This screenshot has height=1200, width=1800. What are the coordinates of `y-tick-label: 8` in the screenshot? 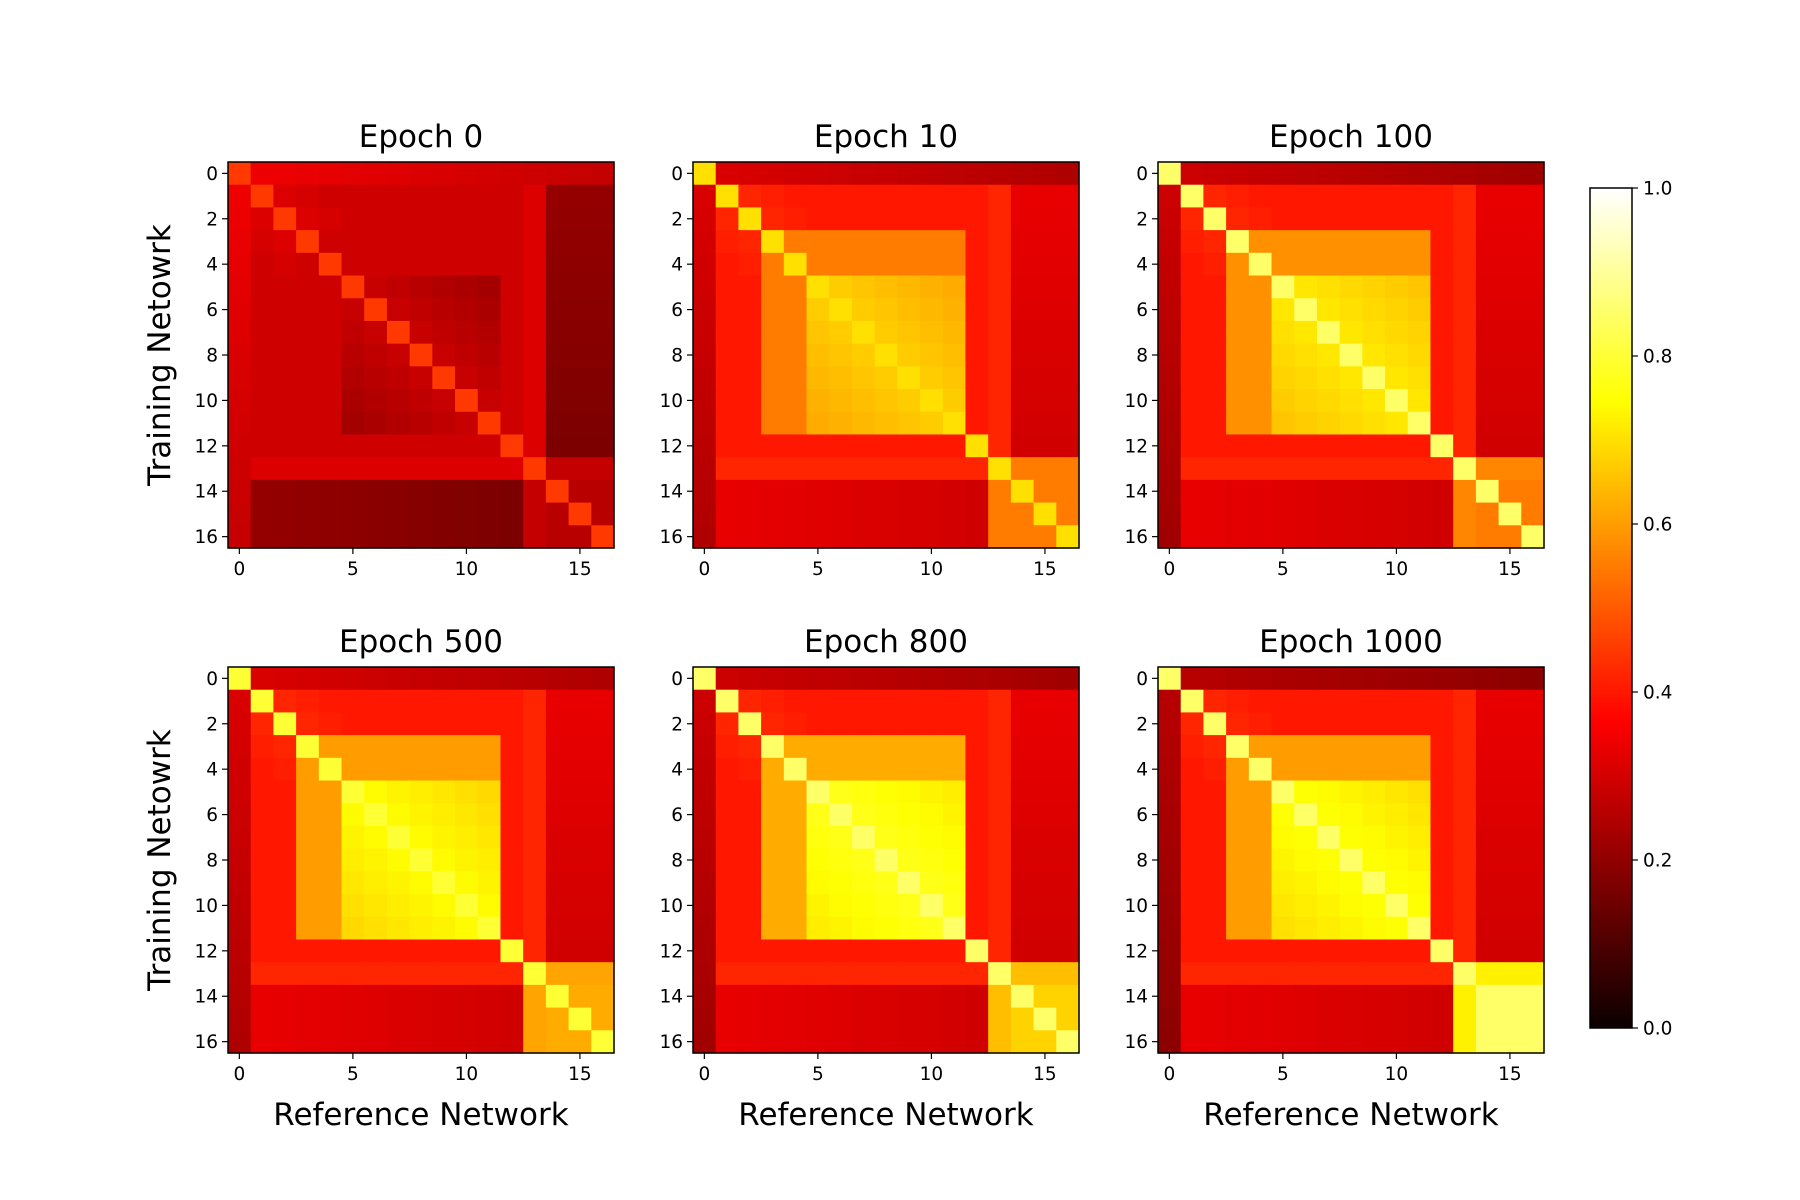 It's located at (677, 356).